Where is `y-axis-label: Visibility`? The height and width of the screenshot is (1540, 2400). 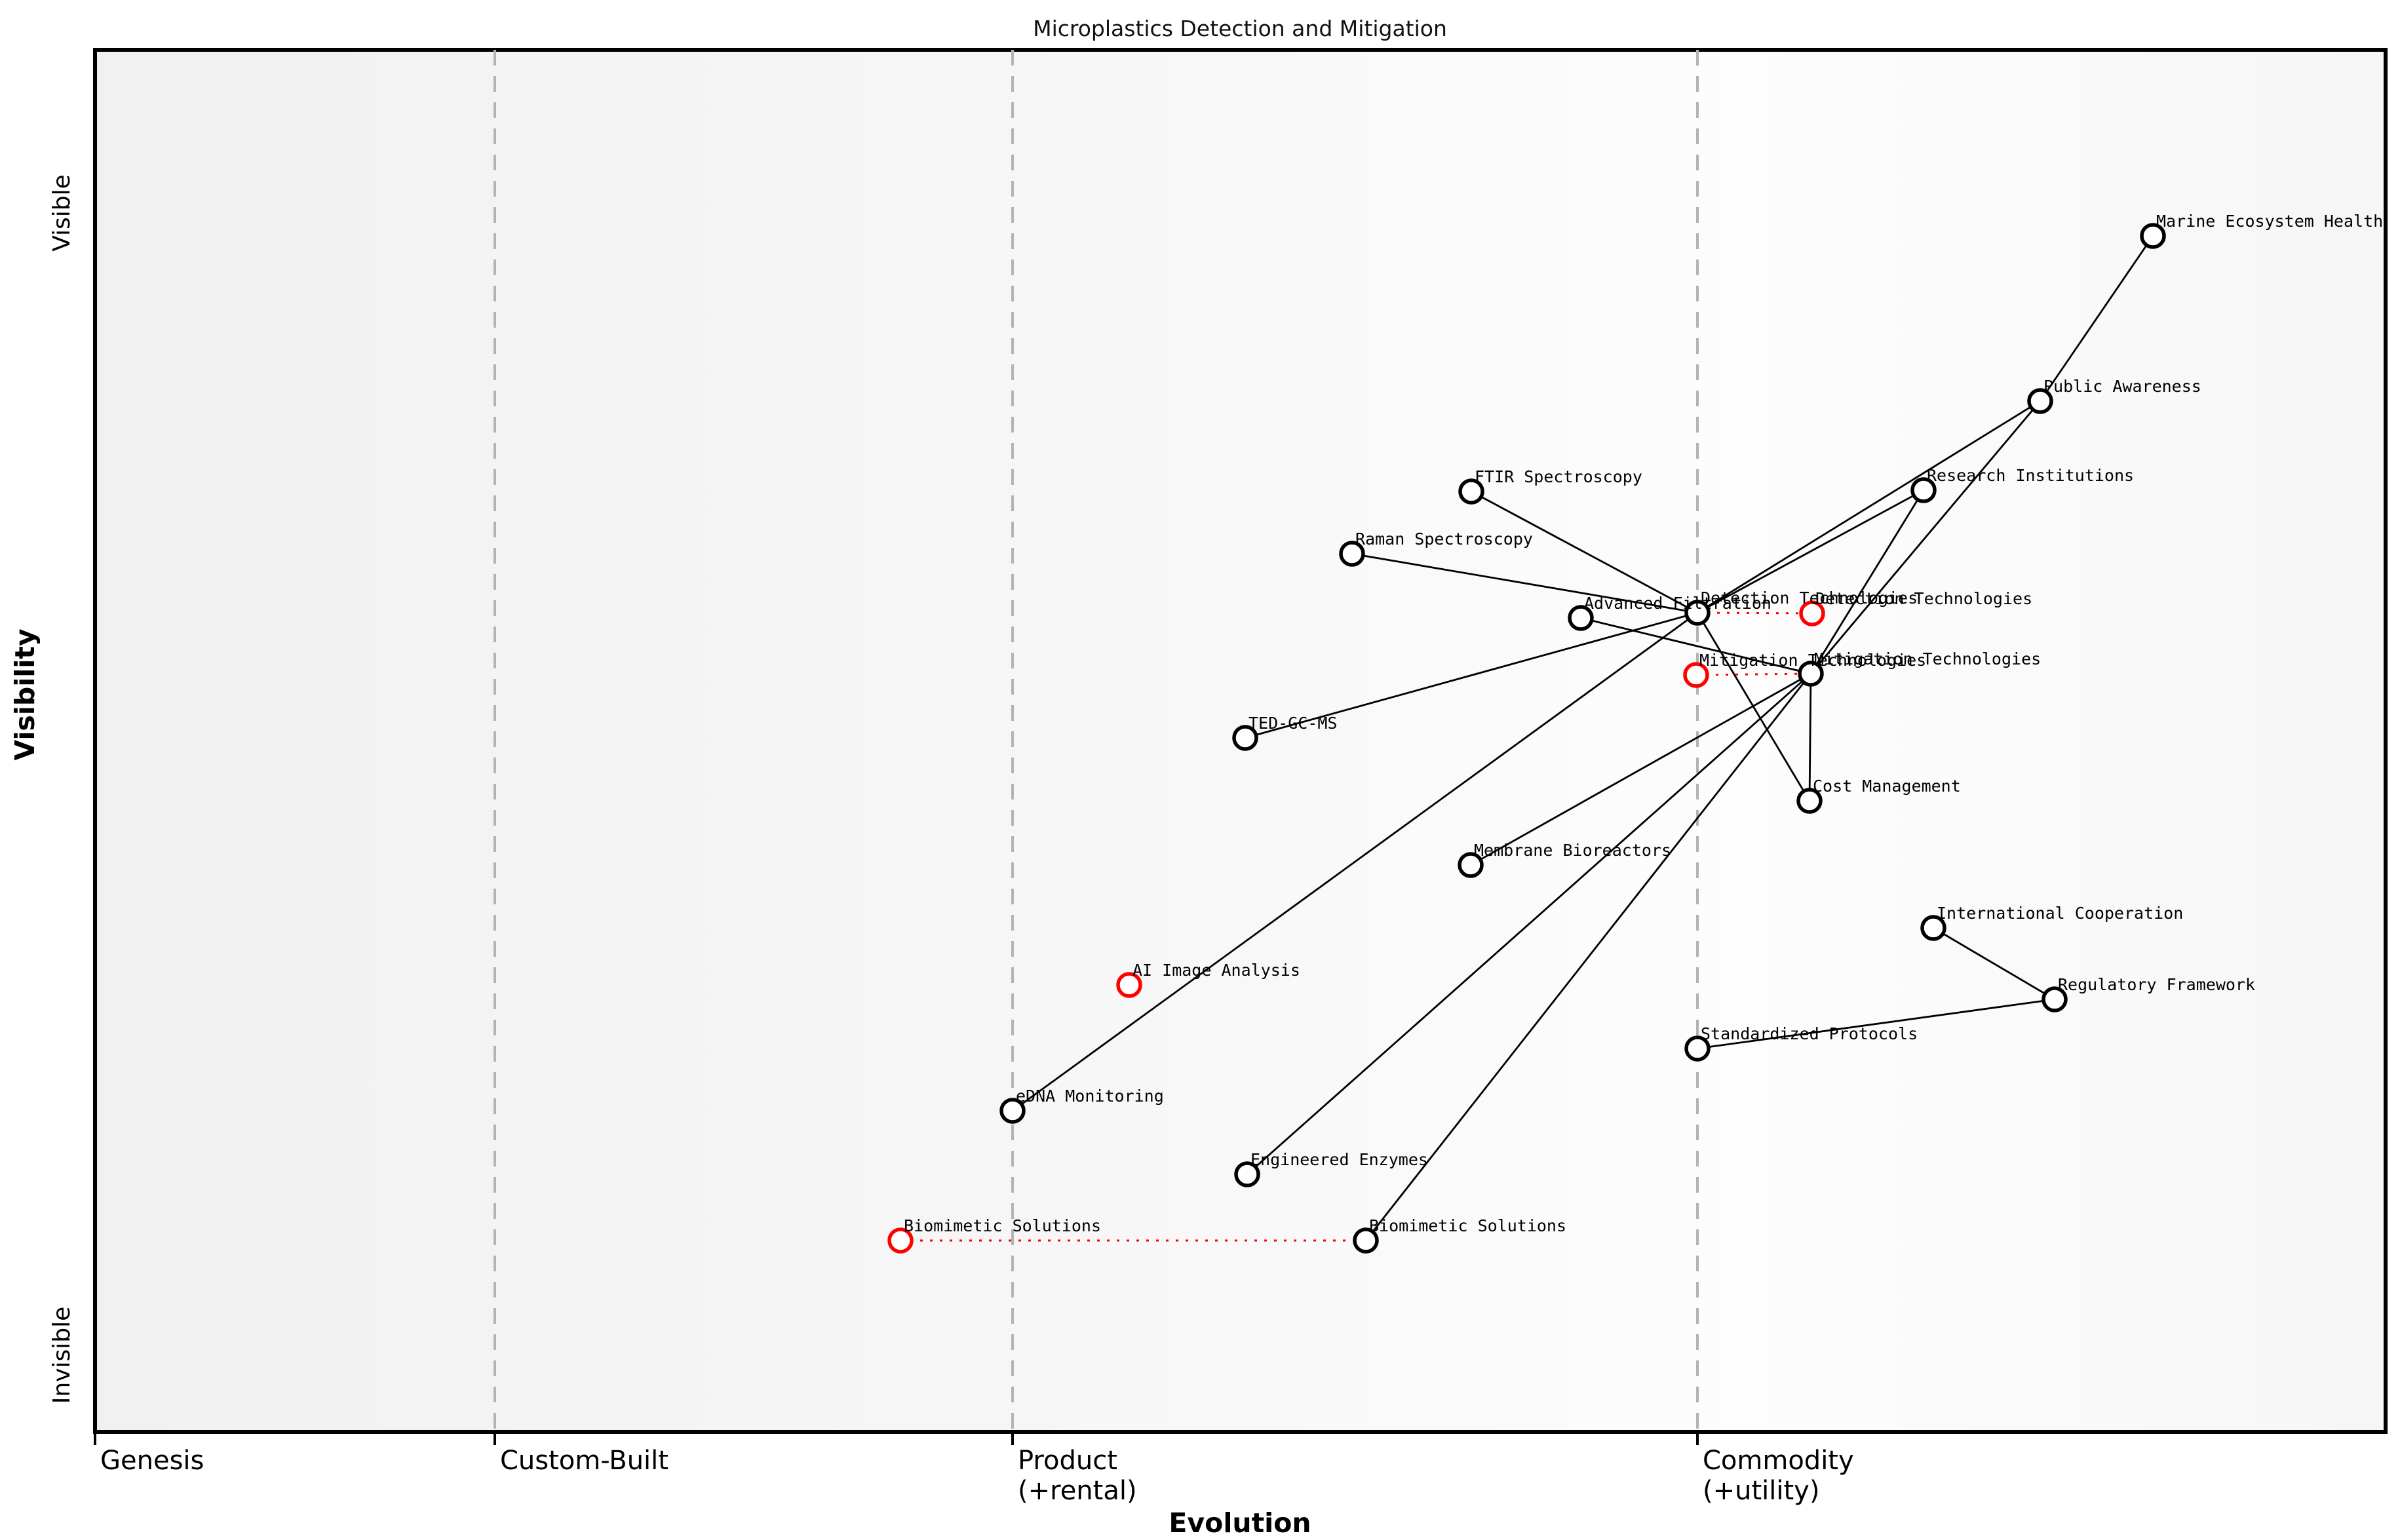
y-axis-label: Visibility is located at coordinates (25, 694).